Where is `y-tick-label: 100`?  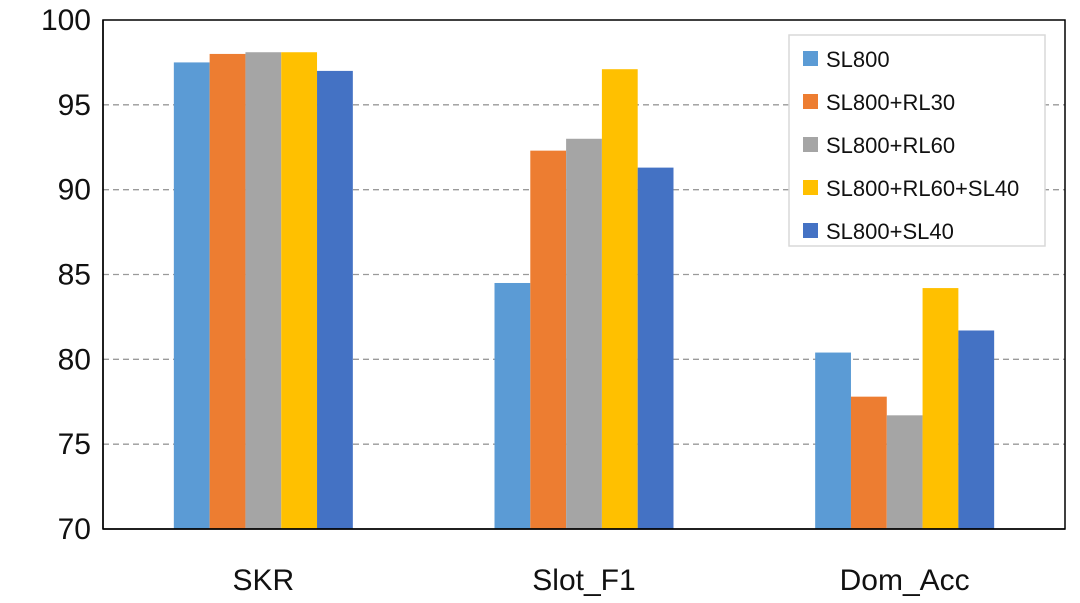
y-tick-label: 100 is located at coordinates (66, 20).